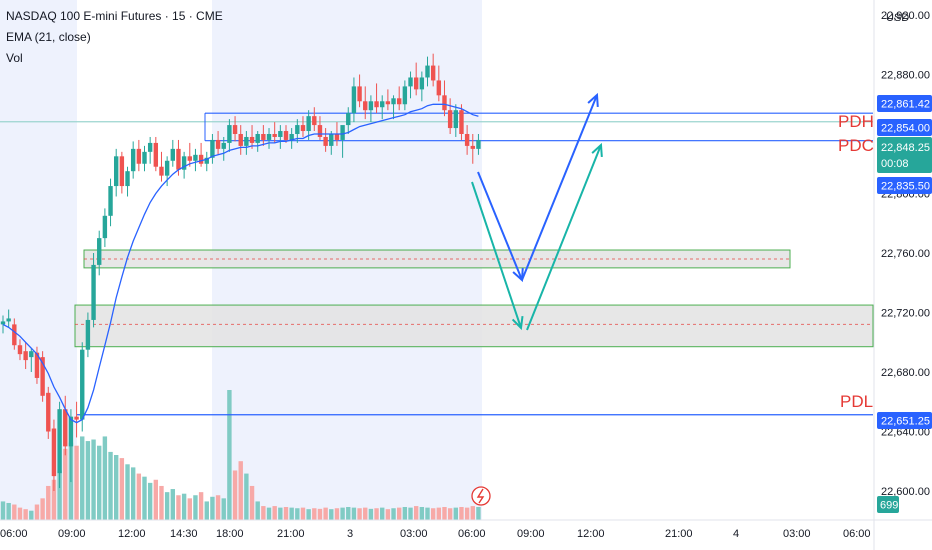 Image resolution: width=932 pixels, height=550 pixels. Describe the element at coordinates (14, 58) in the screenshot. I see `vol-legend: Vol` at that location.